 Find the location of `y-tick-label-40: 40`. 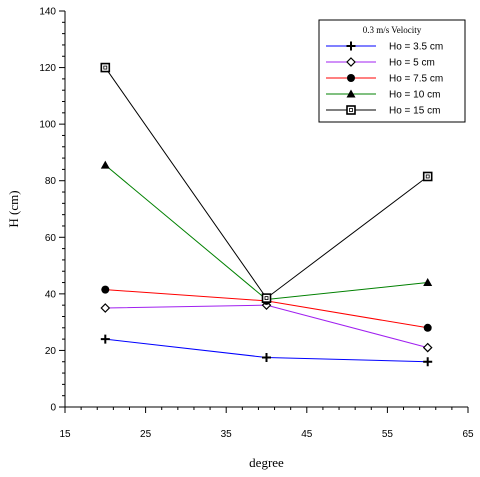

y-tick-label-40: 40 is located at coordinates (51, 294).